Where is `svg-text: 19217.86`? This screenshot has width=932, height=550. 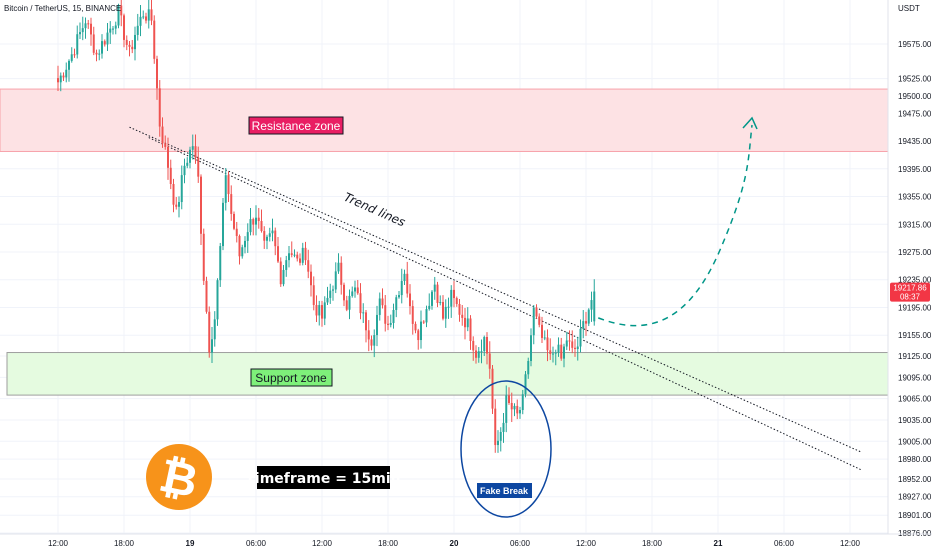
svg-text: 19217.86 is located at coordinates (910, 288).